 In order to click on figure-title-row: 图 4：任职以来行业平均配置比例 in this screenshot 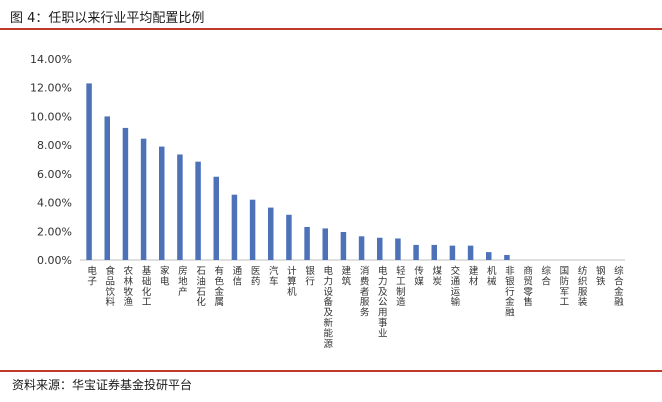, I will do `click(107, 16)`.